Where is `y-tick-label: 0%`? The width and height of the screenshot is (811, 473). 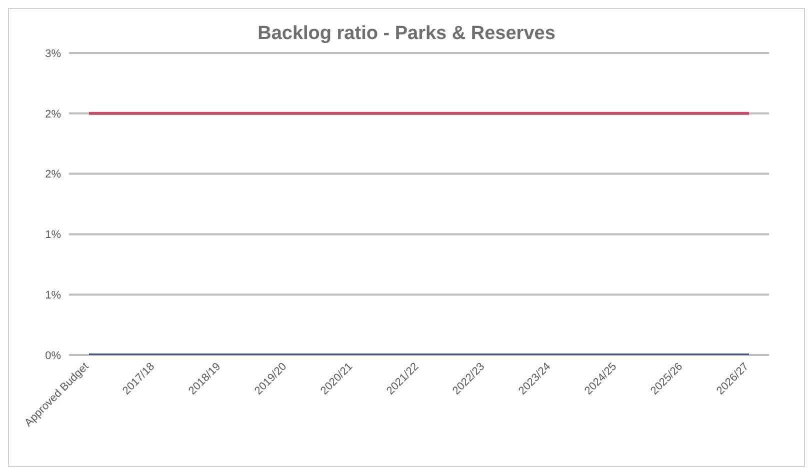 y-tick-label: 0% is located at coordinates (53, 356).